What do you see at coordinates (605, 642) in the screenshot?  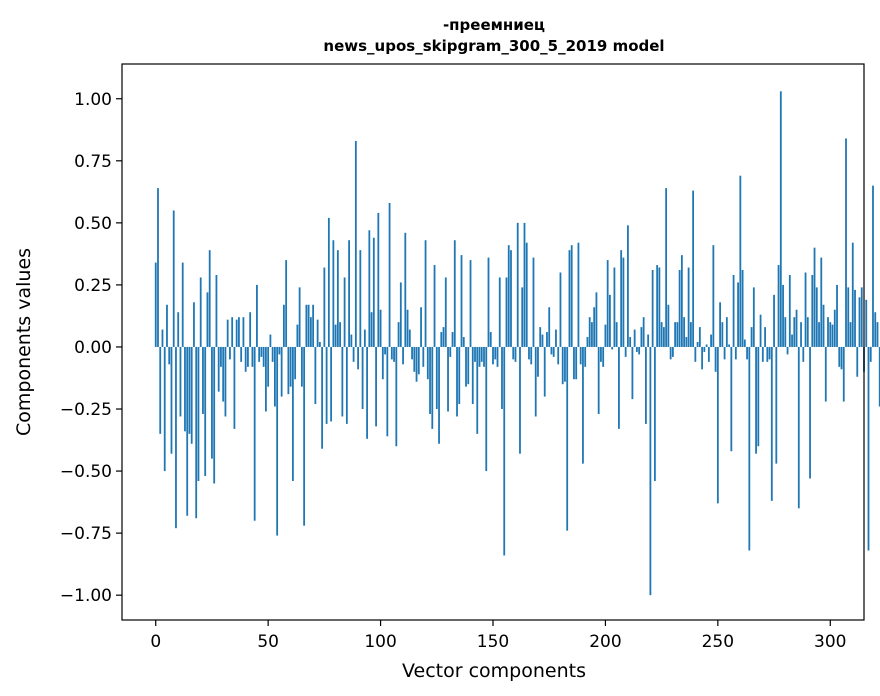 I see `x-tick-label: 200` at bounding box center [605, 642].